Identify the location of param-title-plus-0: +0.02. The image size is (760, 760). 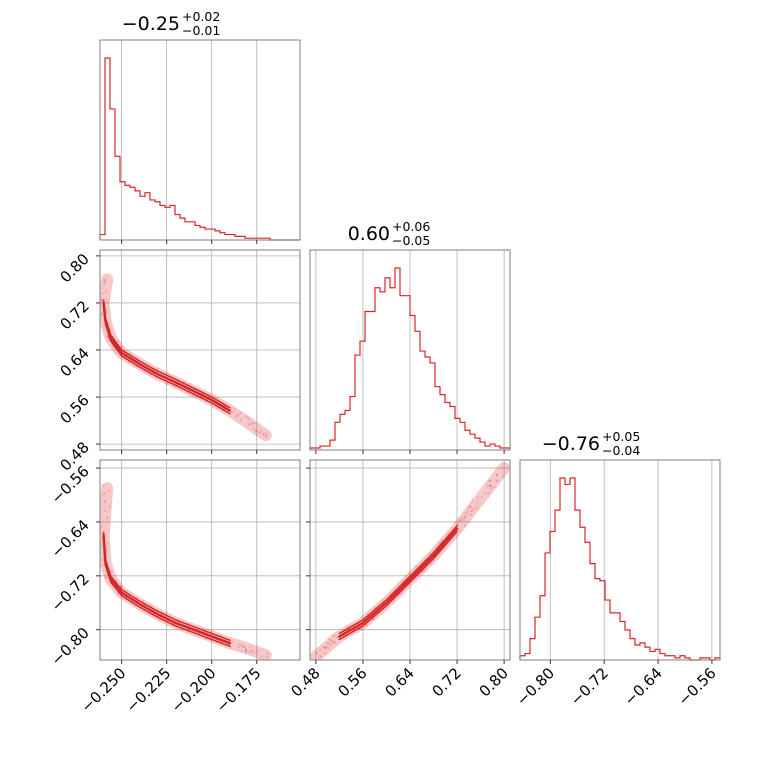
(201, 16).